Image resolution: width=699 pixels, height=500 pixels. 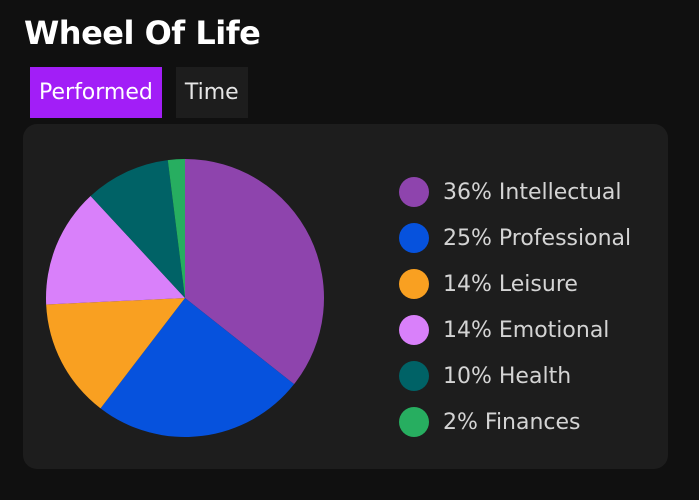 What do you see at coordinates (512, 422) in the screenshot?
I see `legend-label: 2% Finances` at bounding box center [512, 422].